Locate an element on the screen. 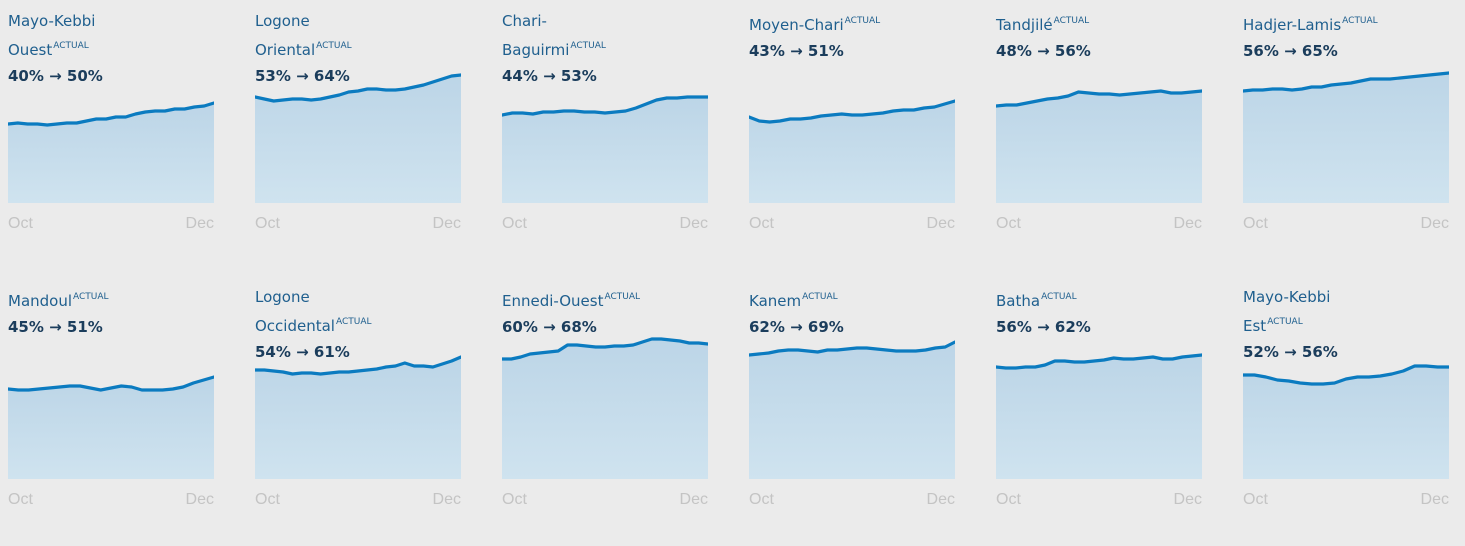 The height and width of the screenshot is (546, 1465). heading: Logone OccidentalACTUAL 54% → 61% is located at coordinates (358, 325).